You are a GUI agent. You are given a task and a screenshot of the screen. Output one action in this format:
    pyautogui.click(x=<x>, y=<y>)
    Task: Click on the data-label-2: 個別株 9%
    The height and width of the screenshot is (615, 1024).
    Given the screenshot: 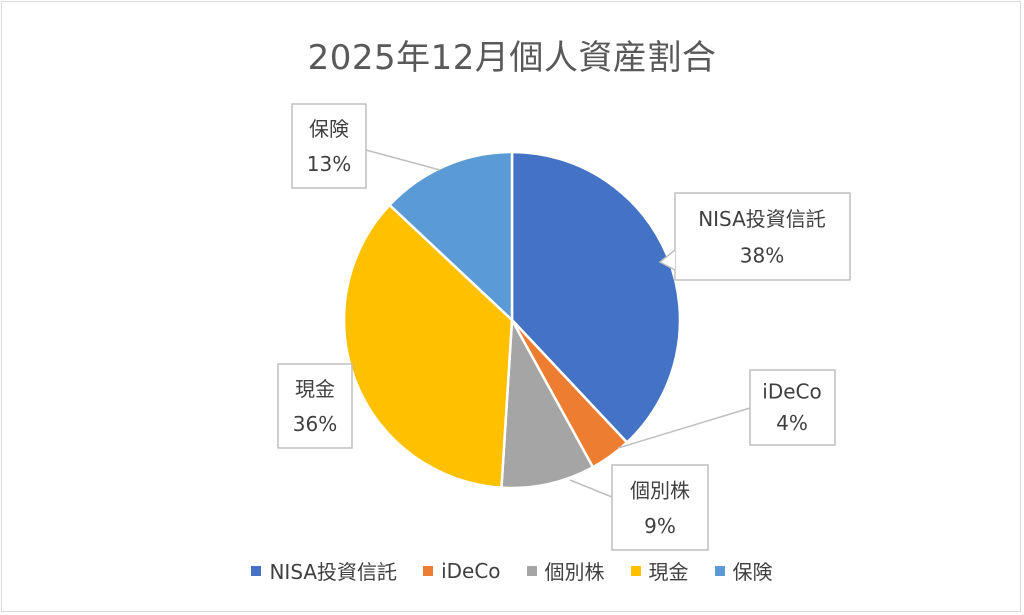 What is the action you would take?
    pyautogui.click(x=660, y=507)
    